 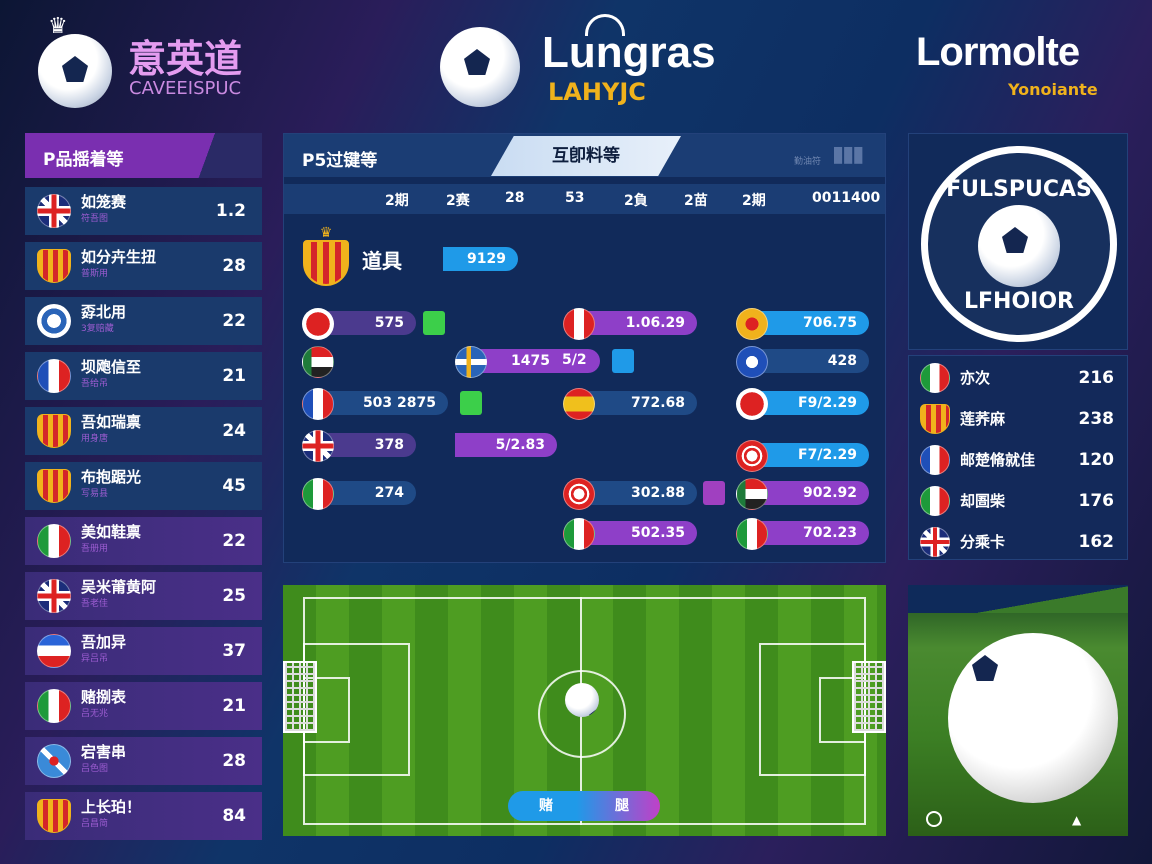 I want to click on pitch-left-button: 赌, so click(x=546, y=806).